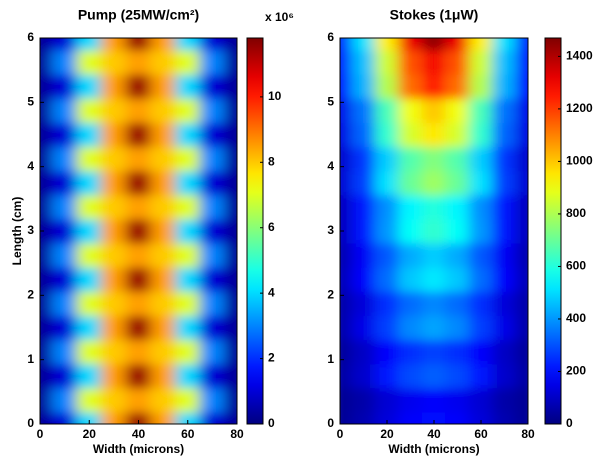 Image resolution: width=600 pixels, height=472 pixels. I want to click on chart-title: Stokes (1μW), so click(434, 15).